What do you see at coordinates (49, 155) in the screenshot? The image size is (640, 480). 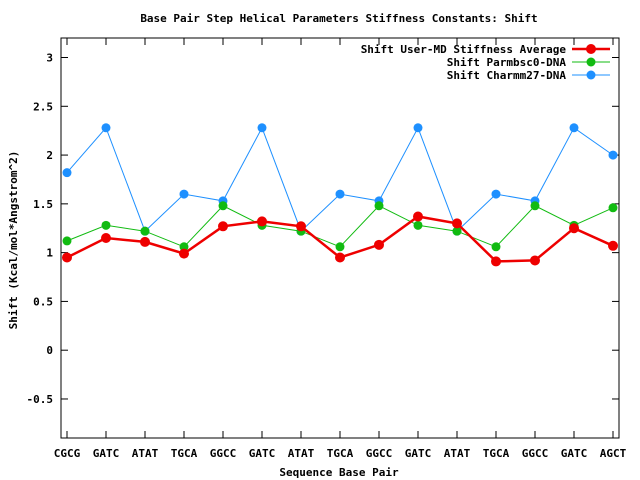 I see `y-tick-label: 2` at bounding box center [49, 155].